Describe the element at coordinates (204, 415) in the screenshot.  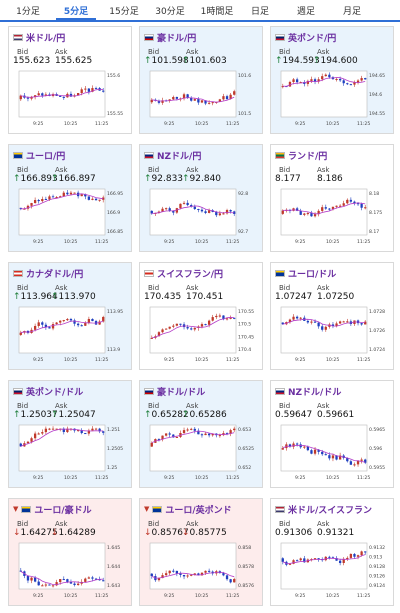
I see `ask-value: ↑0.65286` at that location.